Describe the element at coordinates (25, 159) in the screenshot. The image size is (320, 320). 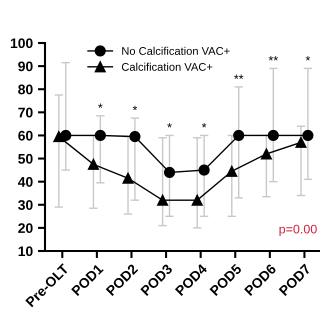
I see `y-tick-label: 50` at that location.